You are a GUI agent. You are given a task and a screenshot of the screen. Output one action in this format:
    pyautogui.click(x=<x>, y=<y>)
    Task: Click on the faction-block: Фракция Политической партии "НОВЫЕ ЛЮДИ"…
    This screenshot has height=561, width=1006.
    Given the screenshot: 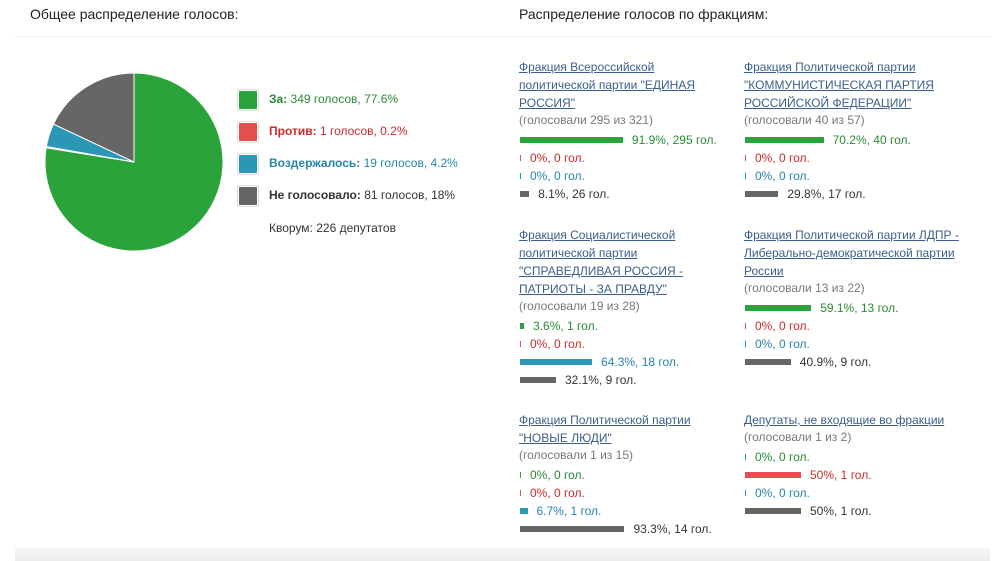 What is the action you would take?
    pyautogui.click(x=634, y=475)
    